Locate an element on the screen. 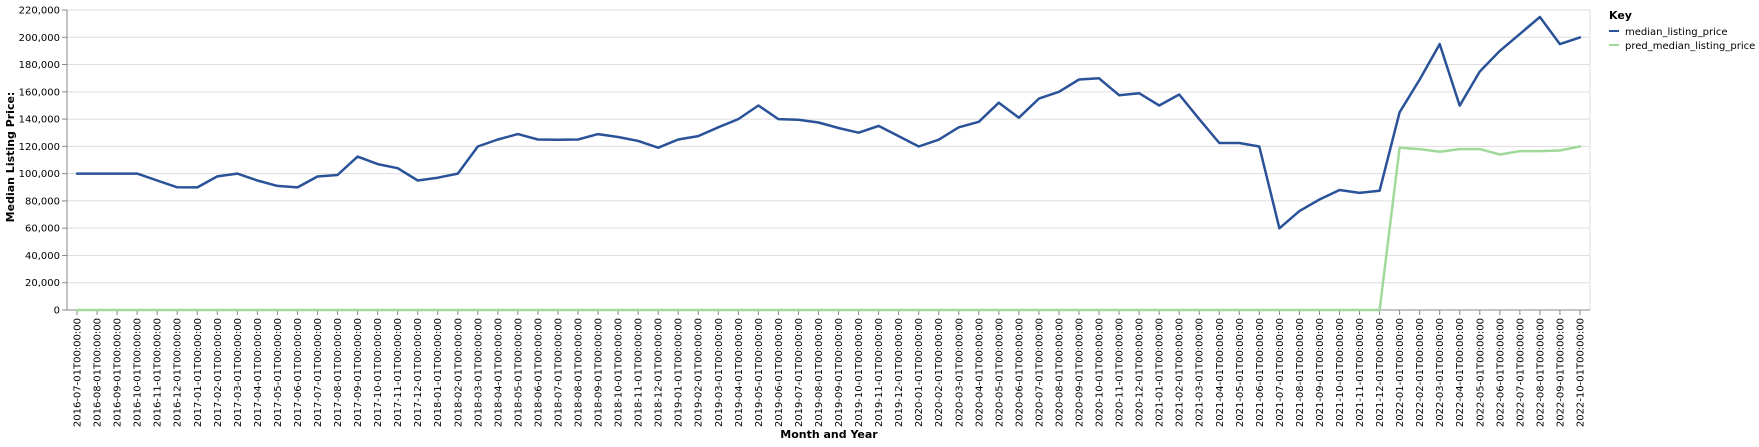  x-tick-label: 2021-02-01T00:00:00 is located at coordinates (1180, 372).